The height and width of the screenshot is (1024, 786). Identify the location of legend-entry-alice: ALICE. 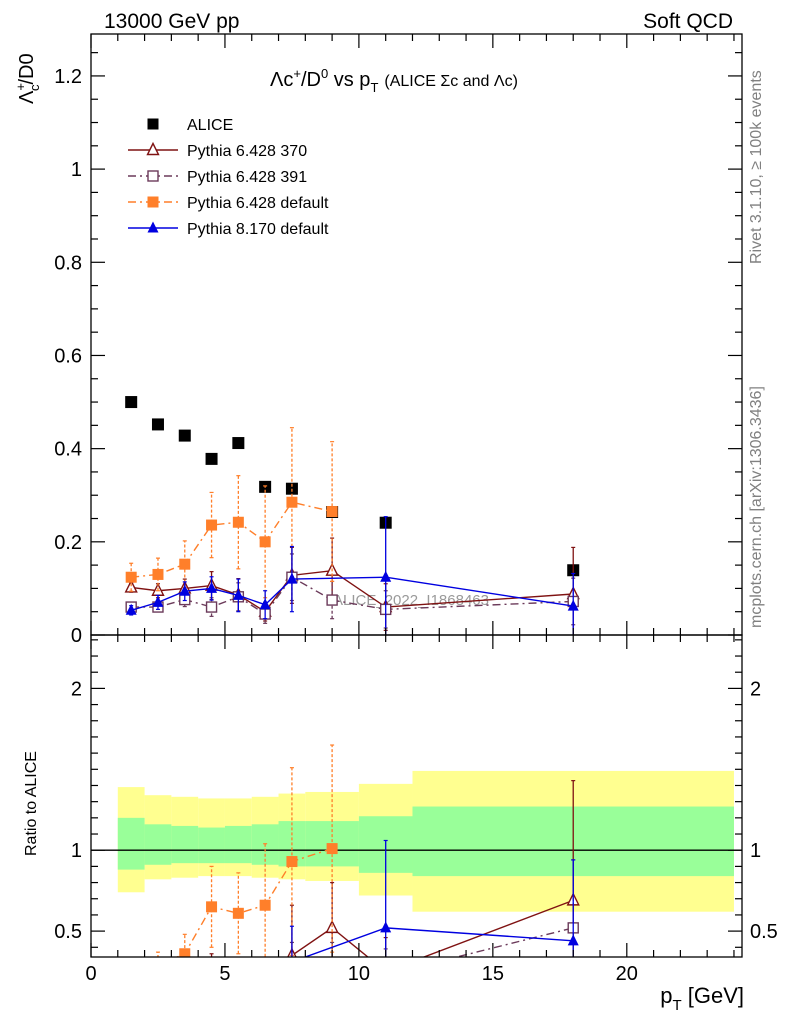
(190, 125).